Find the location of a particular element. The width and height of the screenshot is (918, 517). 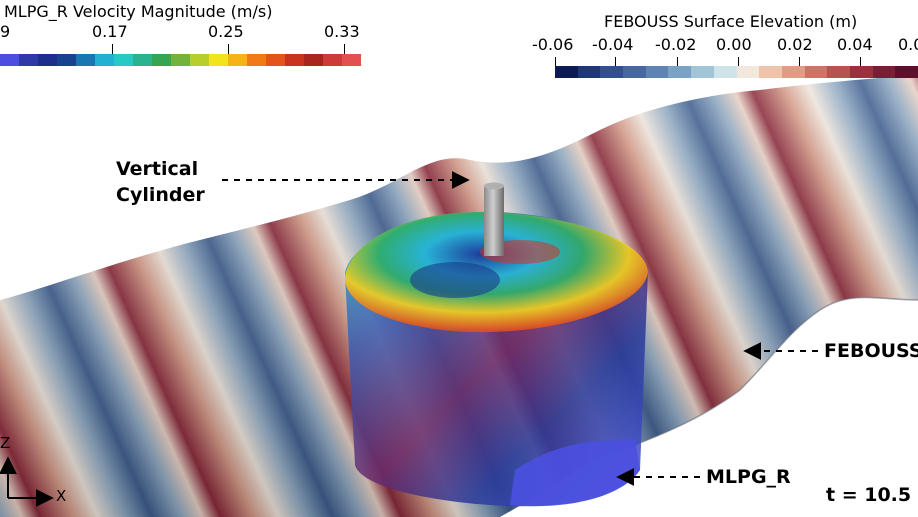

cylinder-label-line1: Vertical is located at coordinates (157, 169).